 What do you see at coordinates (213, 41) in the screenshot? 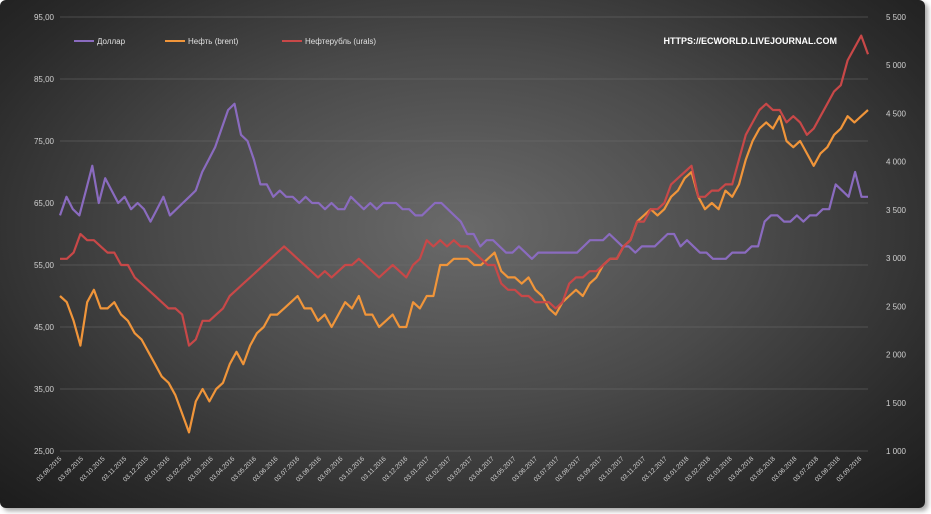
I see `legend-label: Нефть (brent)` at bounding box center [213, 41].